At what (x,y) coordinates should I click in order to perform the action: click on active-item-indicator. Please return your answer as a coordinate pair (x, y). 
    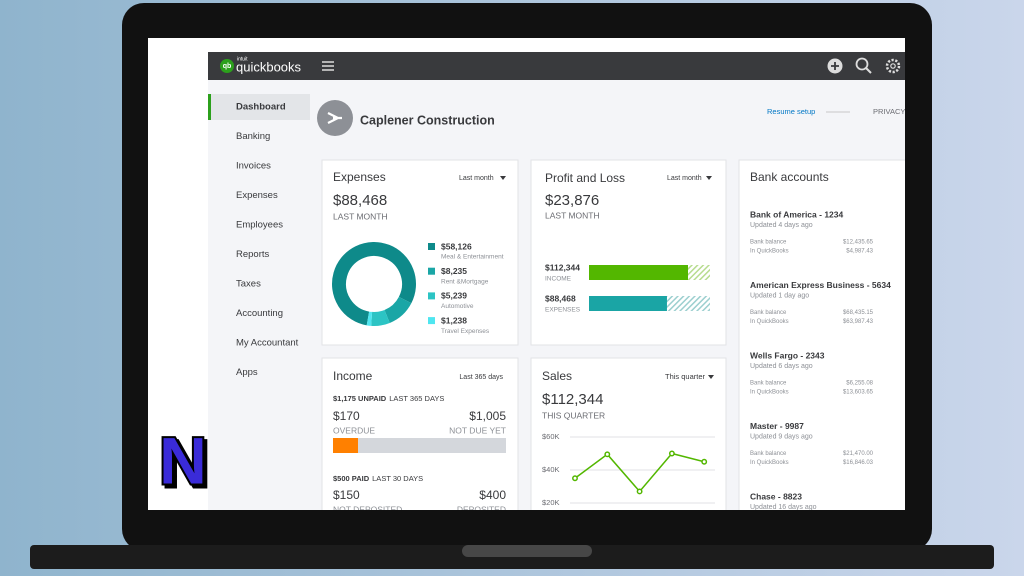
    Looking at the image, I should click on (209, 107).